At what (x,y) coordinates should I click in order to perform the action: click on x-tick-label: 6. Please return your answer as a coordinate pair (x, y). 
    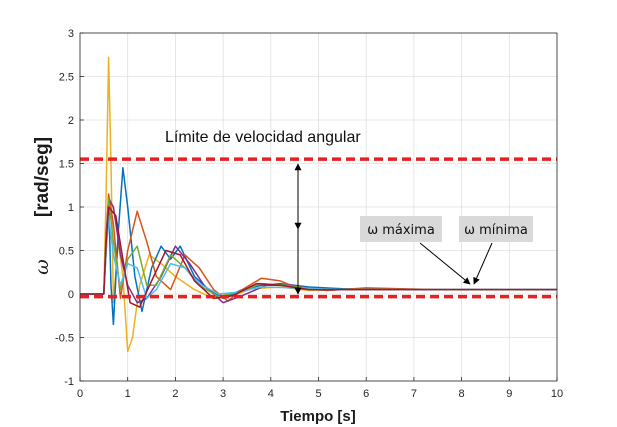
    Looking at the image, I should click on (366, 394).